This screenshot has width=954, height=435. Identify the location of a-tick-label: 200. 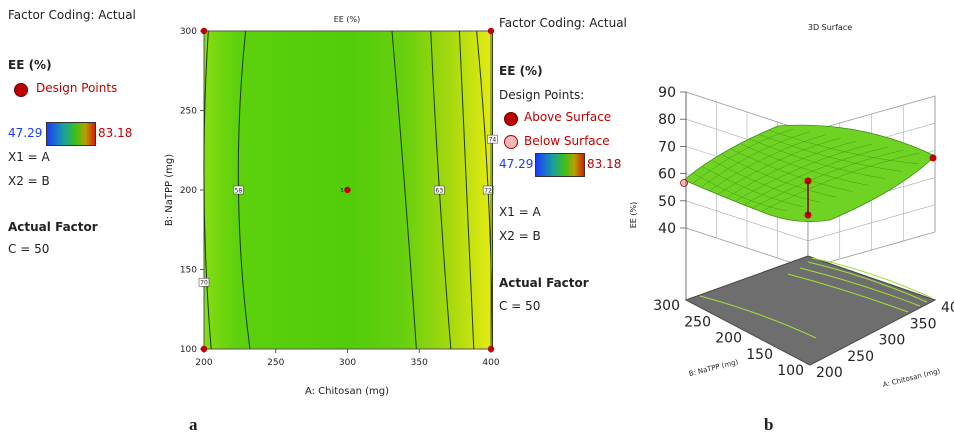
(829, 373).